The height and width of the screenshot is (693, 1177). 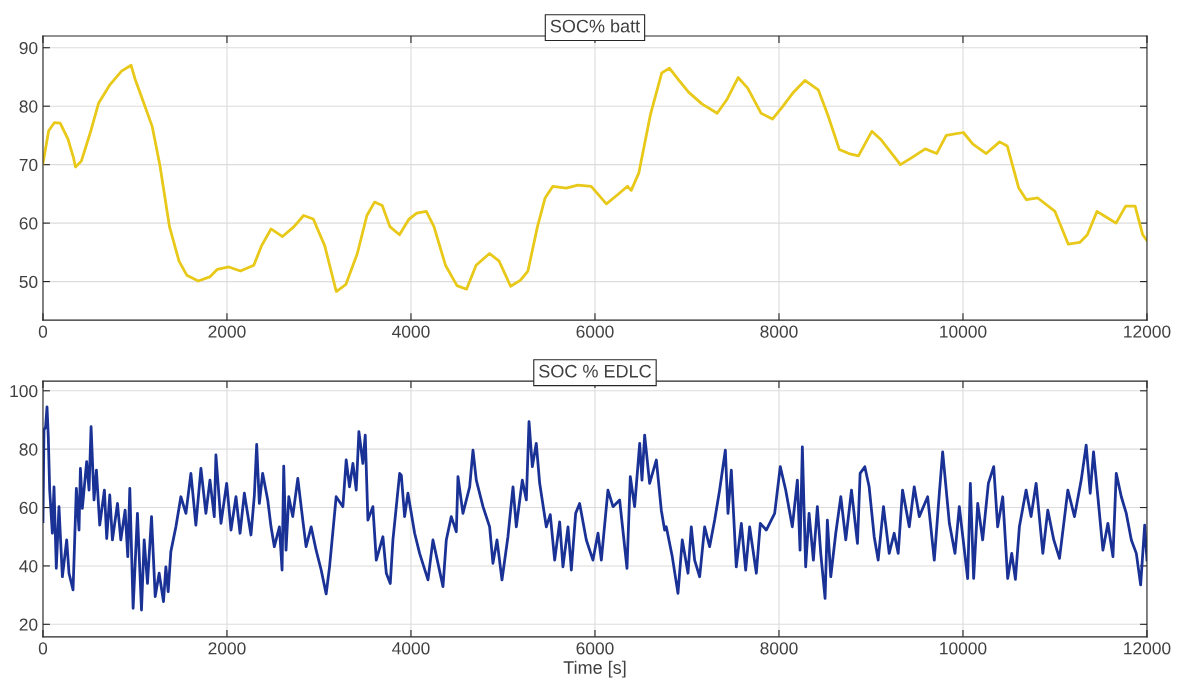 What do you see at coordinates (28, 624) in the screenshot?
I see `y-tick-label: 20` at bounding box center [28, 624].